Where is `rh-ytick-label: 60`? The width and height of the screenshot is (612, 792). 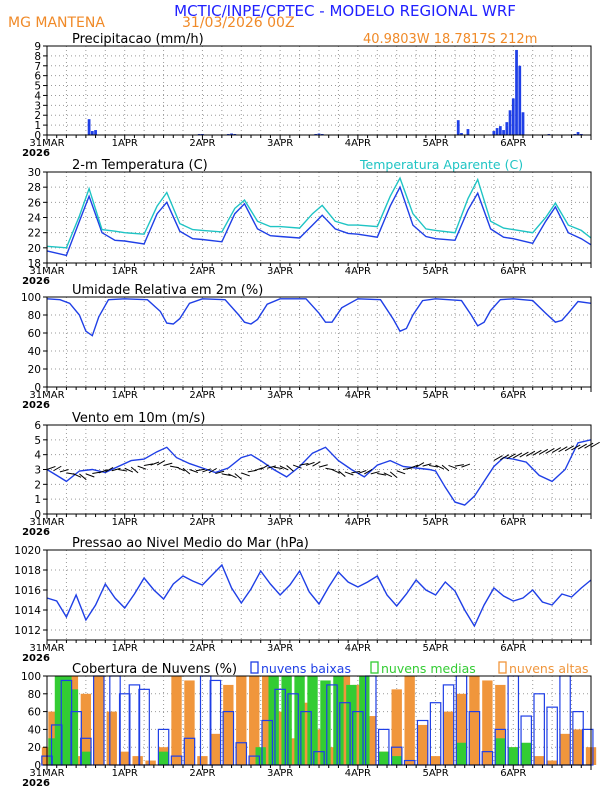 rh-ytick-label: 60 is located at coordinates (34, 334).